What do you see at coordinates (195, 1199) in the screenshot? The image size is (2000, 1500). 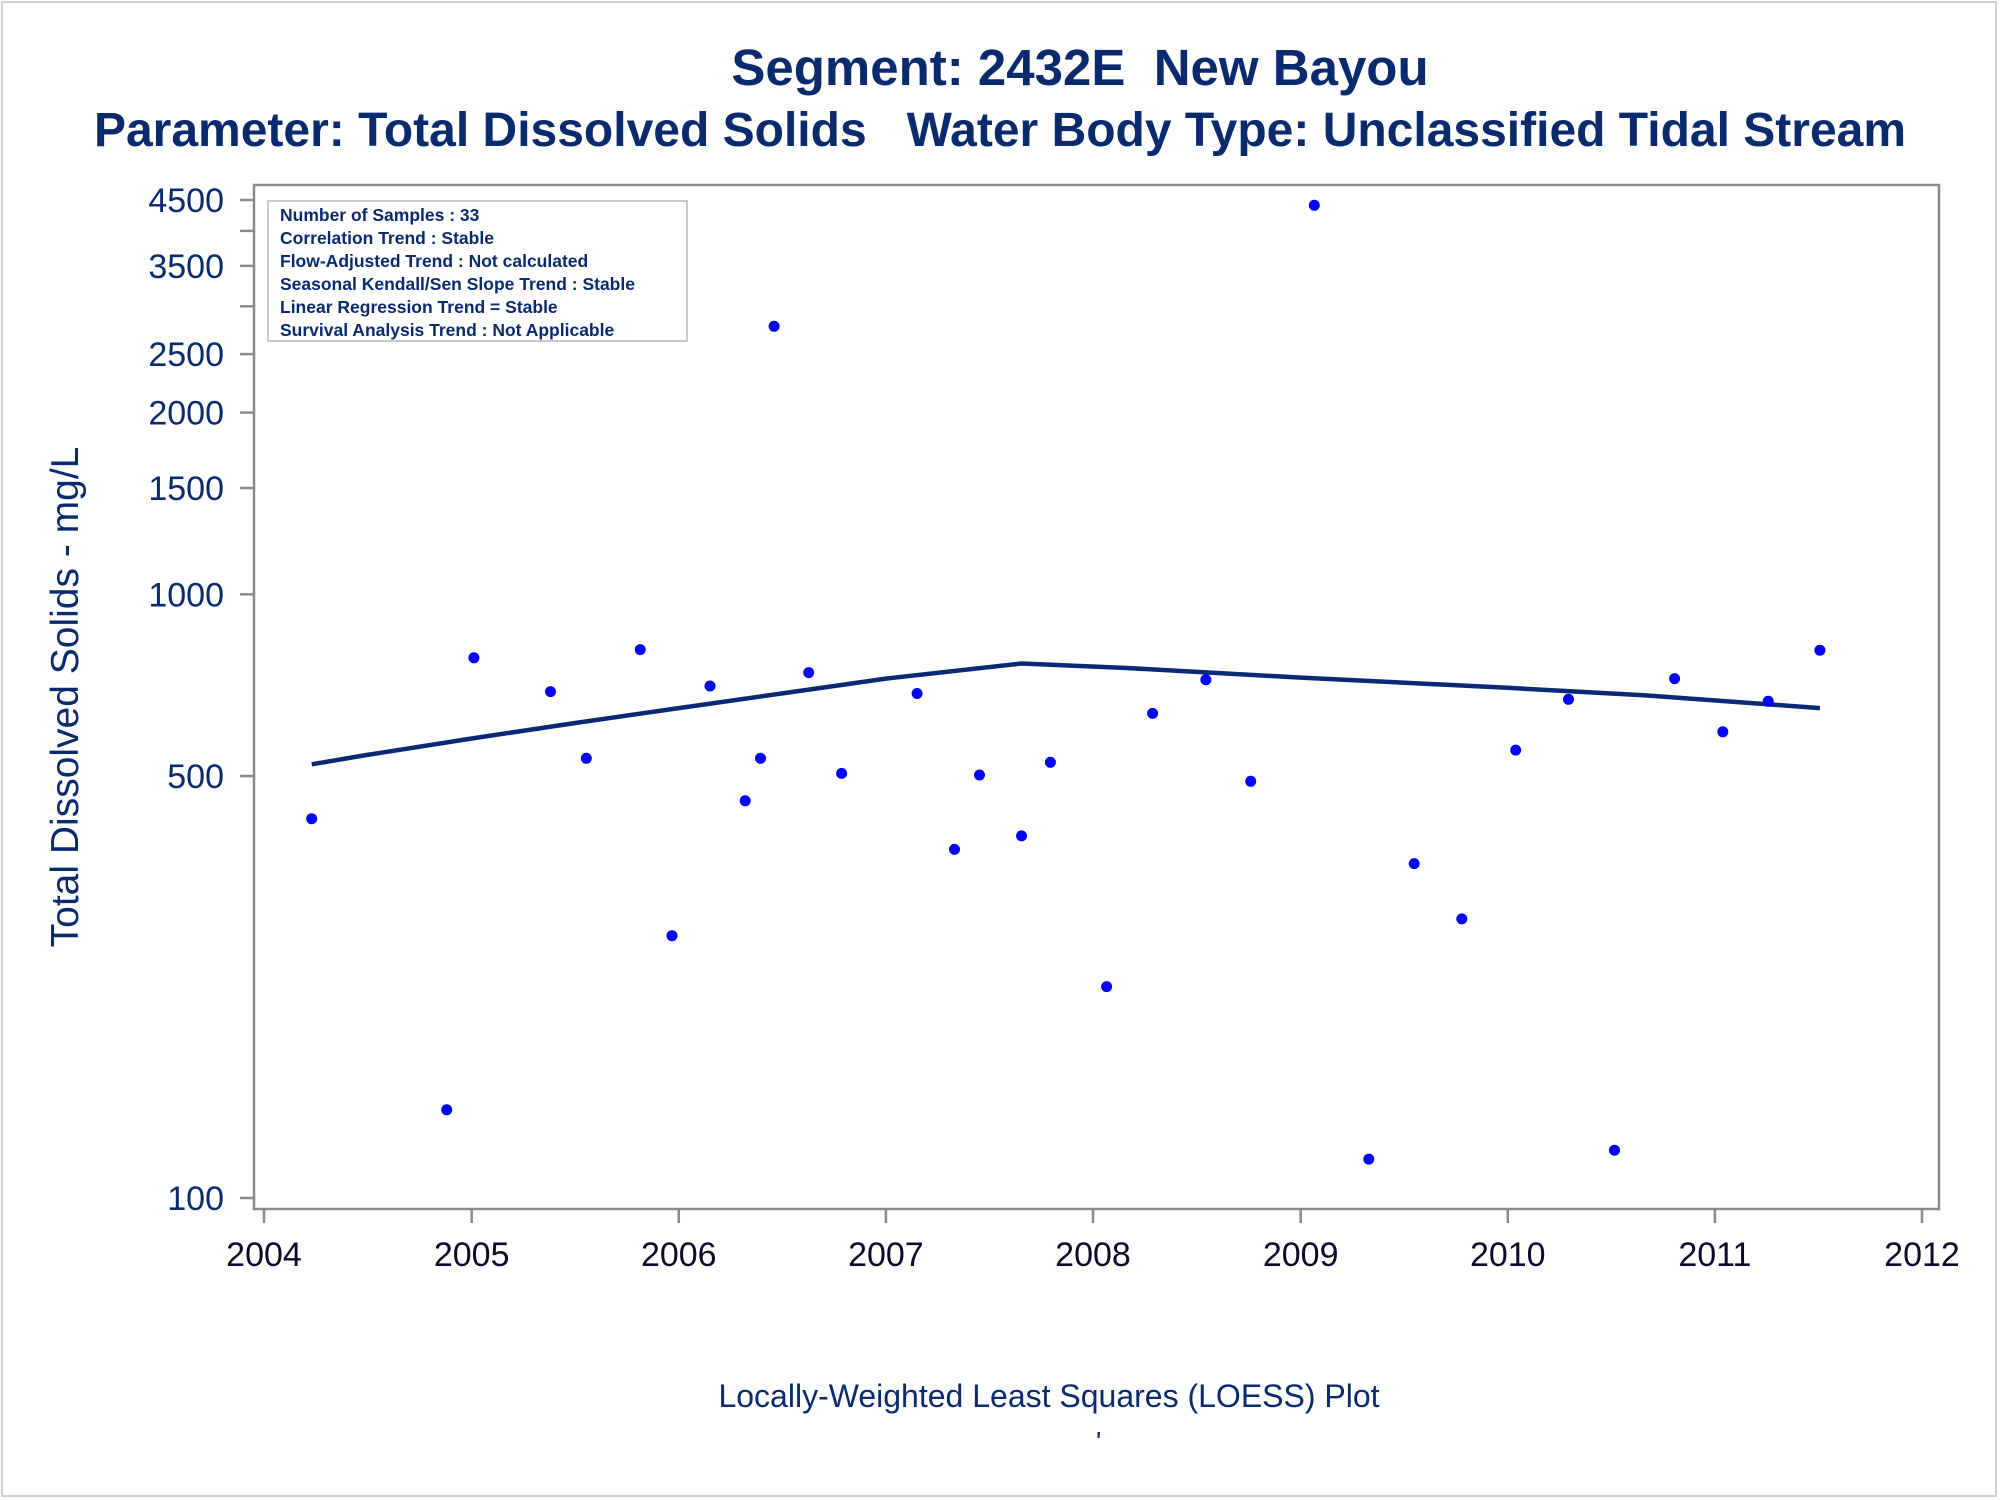 I see `y-tick-label: 100` at bounding box center [195, 1199].